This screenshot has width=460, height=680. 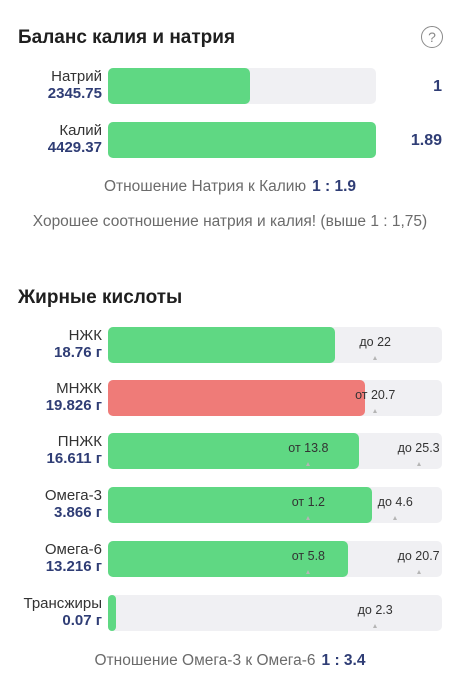 I want to click on sodium-row: Натрий 2345.75 1, so click(x=230, y=86).